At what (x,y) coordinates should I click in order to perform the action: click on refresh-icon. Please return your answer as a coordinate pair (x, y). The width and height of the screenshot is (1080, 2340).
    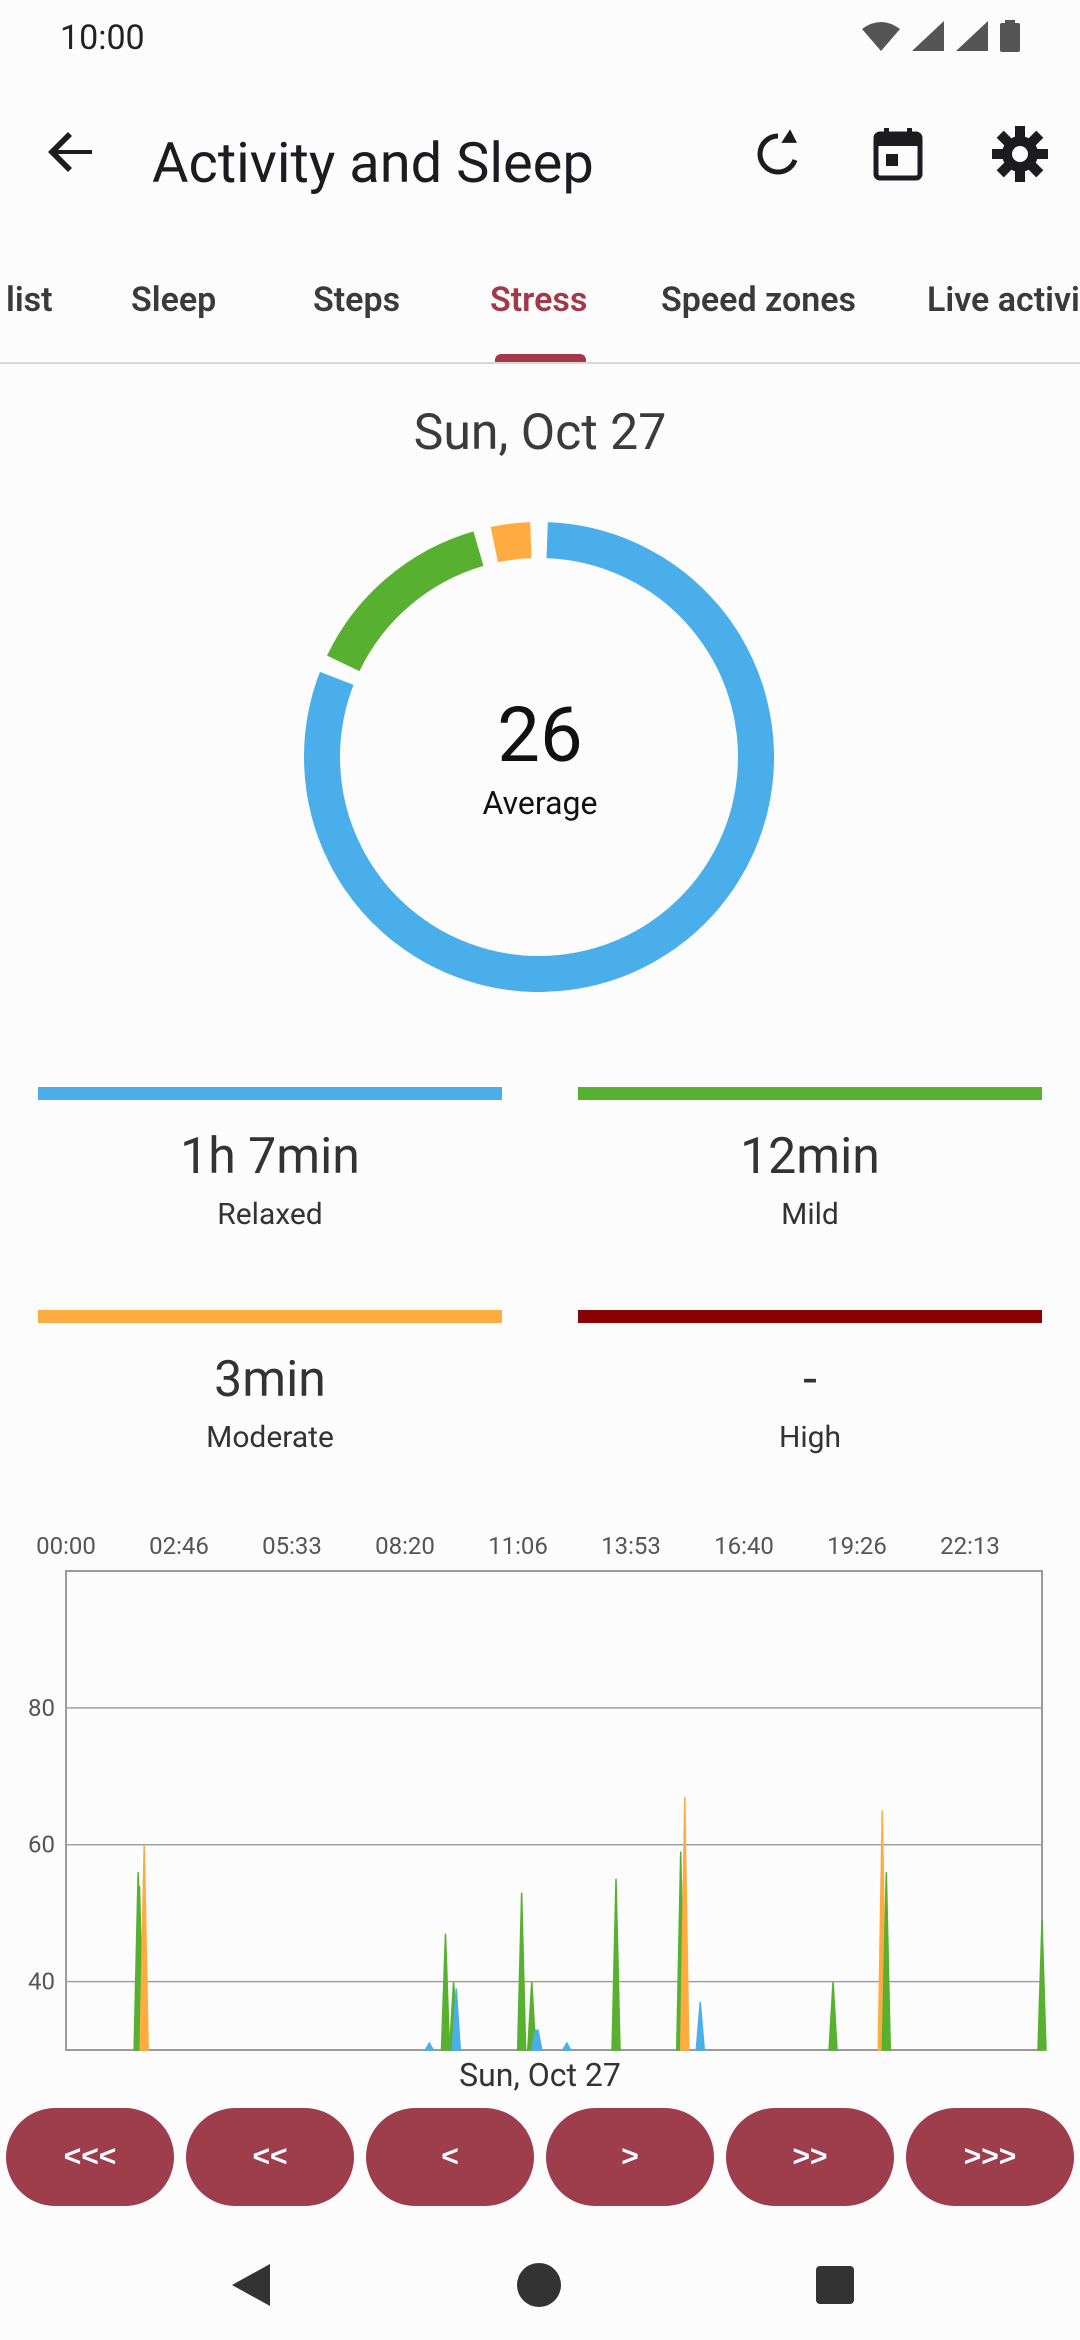
    Looking at the image, I should click on (777, 152).